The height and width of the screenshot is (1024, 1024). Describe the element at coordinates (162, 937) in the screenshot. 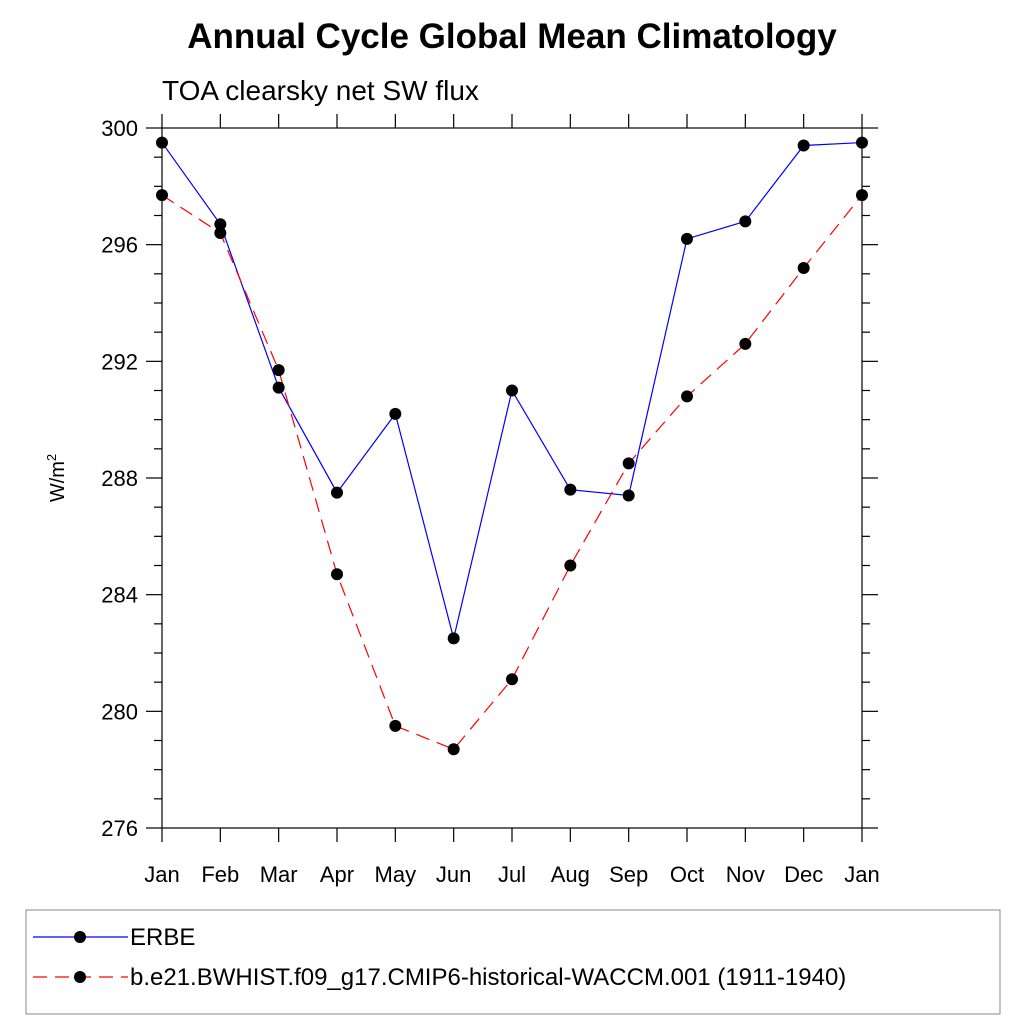

I see `legend-label-erbe: ERBE` at that location.